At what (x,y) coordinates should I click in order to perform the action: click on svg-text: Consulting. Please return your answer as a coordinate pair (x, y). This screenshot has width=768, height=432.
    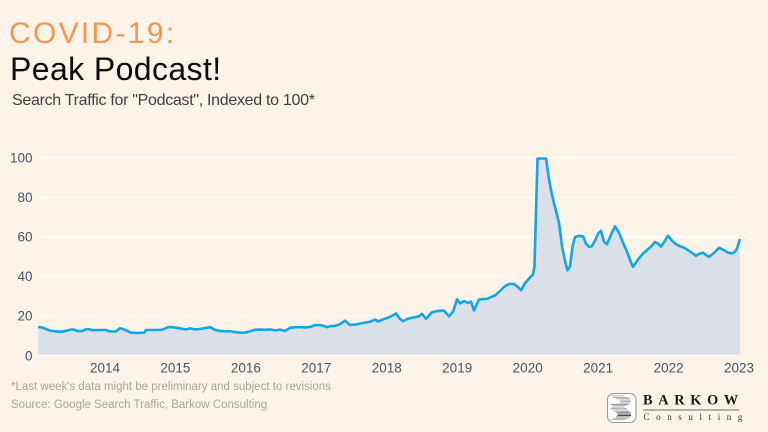
    Looking at the image, I should click on (697, 417).